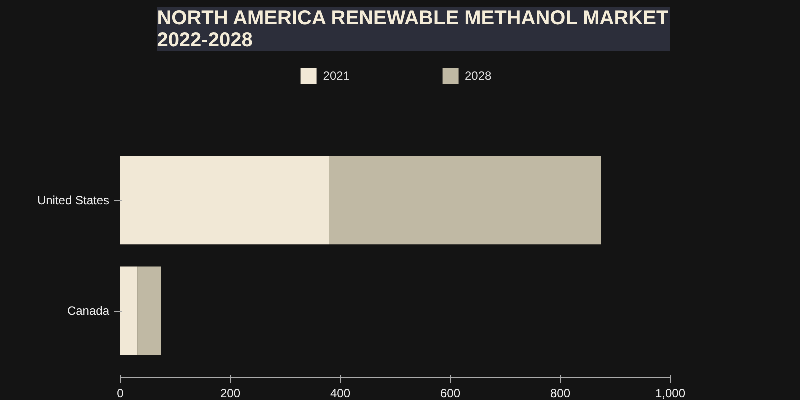 This screenshot has height=400, width=800. What do you see at coordinates (230, 393) in the screenshot?
I see `x-tick-label: 200` at bounding box center [230, 393].